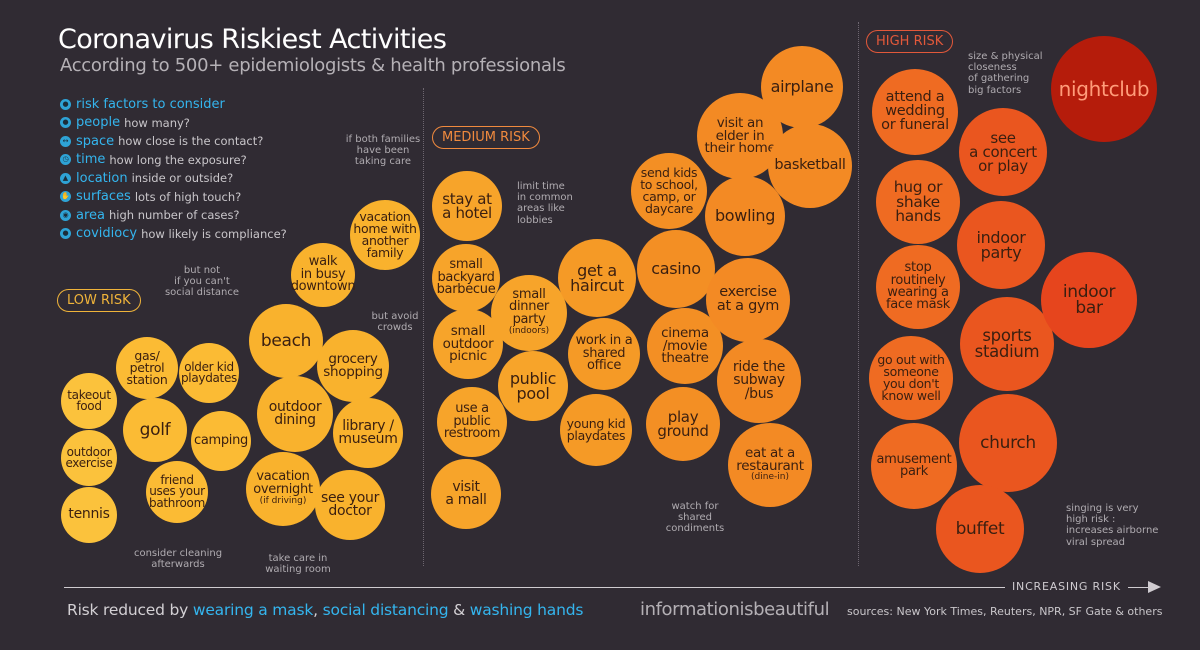 The image size is (1200, 650). What do you see at coordinates (173, 178) in the screenshot?
I see `factor-location: ▲ location inside or outside?` at bounding box center [173, 178].